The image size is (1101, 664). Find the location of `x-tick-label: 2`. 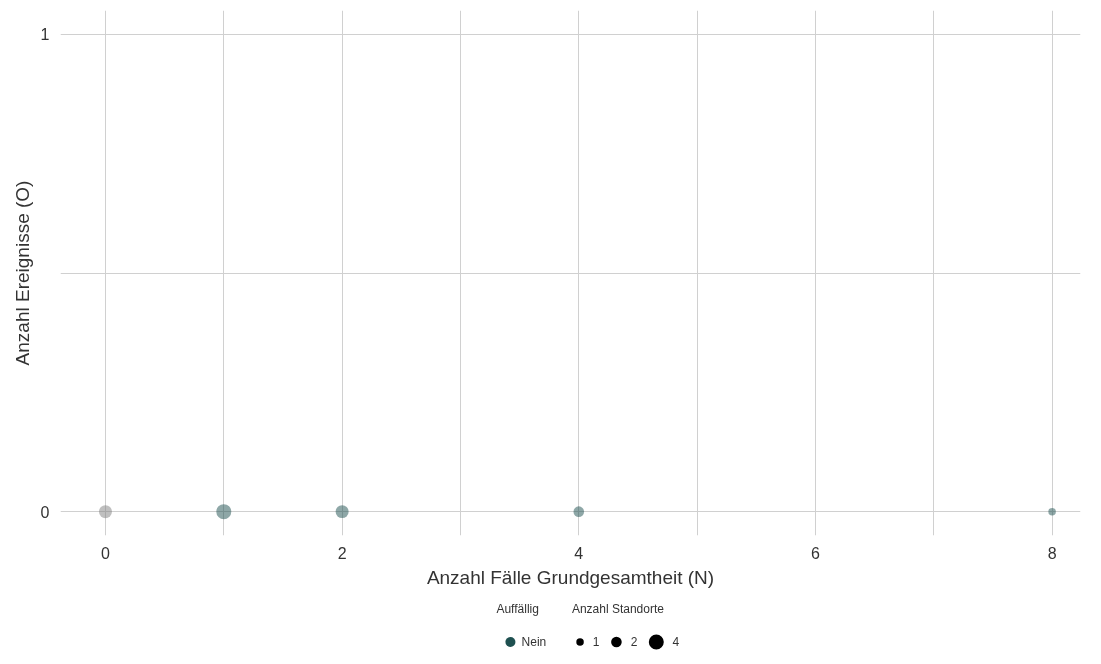

x-tick-label: 2 is located at coordinates (342, 553).